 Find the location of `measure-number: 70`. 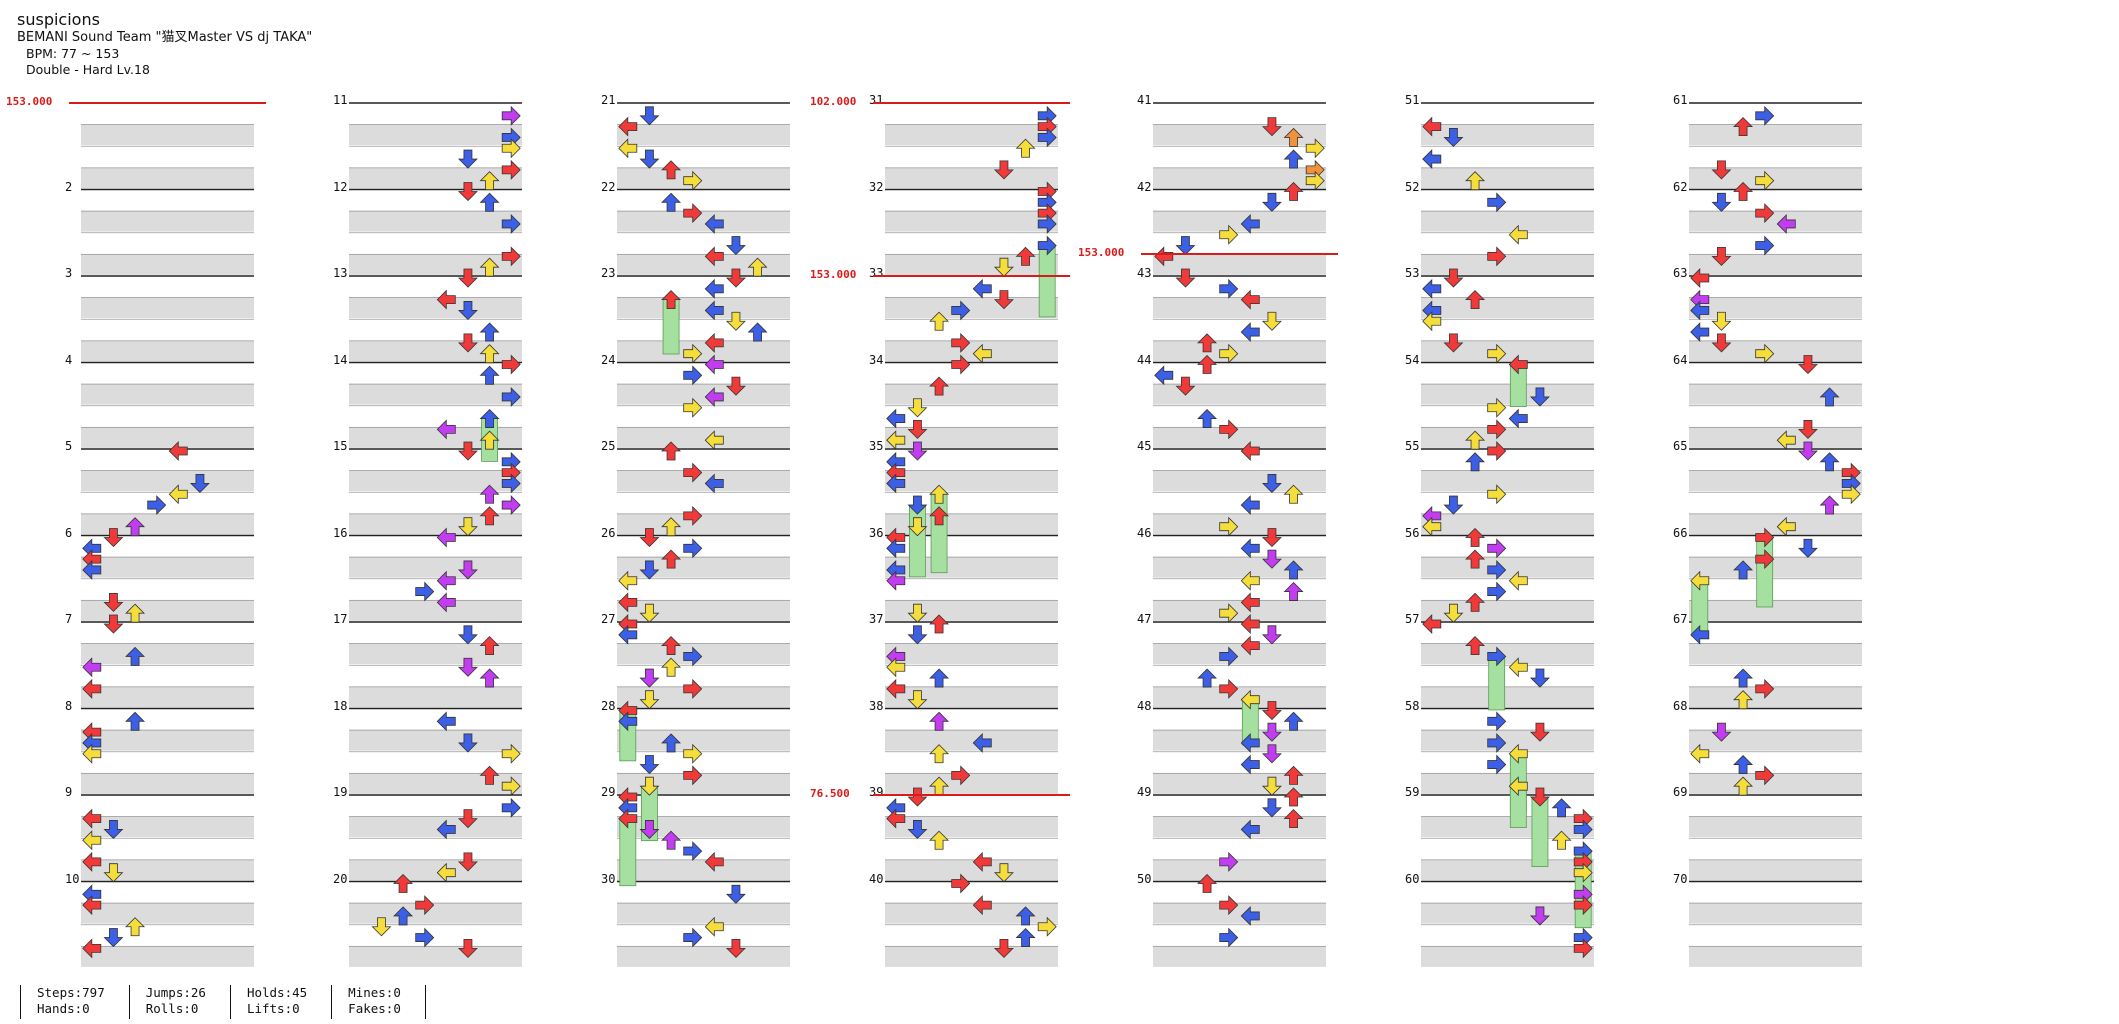

measure-number: 70 is located at coordinates (1680, 878).